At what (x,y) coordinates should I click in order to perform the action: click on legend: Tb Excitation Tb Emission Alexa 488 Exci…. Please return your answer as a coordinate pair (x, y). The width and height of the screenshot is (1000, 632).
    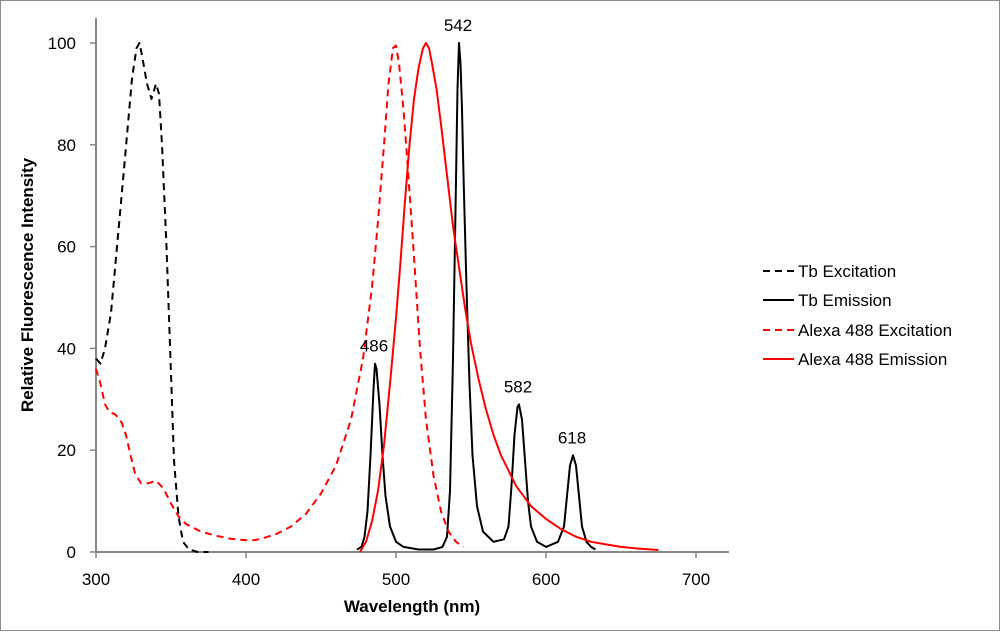
    Looking at the image, I should click on (857, 315).